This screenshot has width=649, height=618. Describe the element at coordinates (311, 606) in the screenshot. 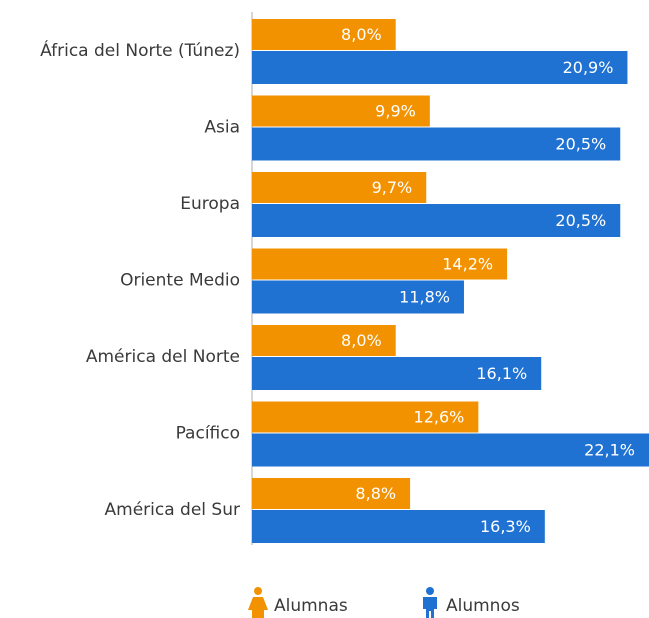

I see `legend-label: Alumnas` at that location.